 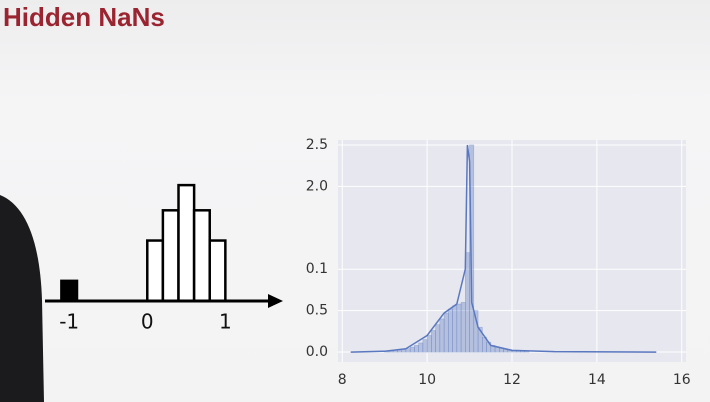 What do you see at coordinates (512, 380) in the screenshot?
I see `x-tick-label: 12` at bounding box center [512, 380].